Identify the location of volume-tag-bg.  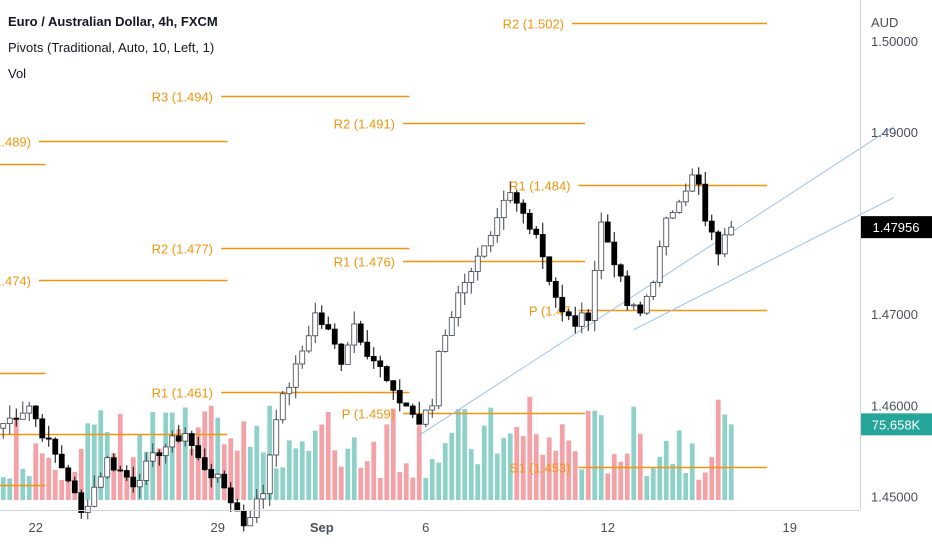
(896, 424).